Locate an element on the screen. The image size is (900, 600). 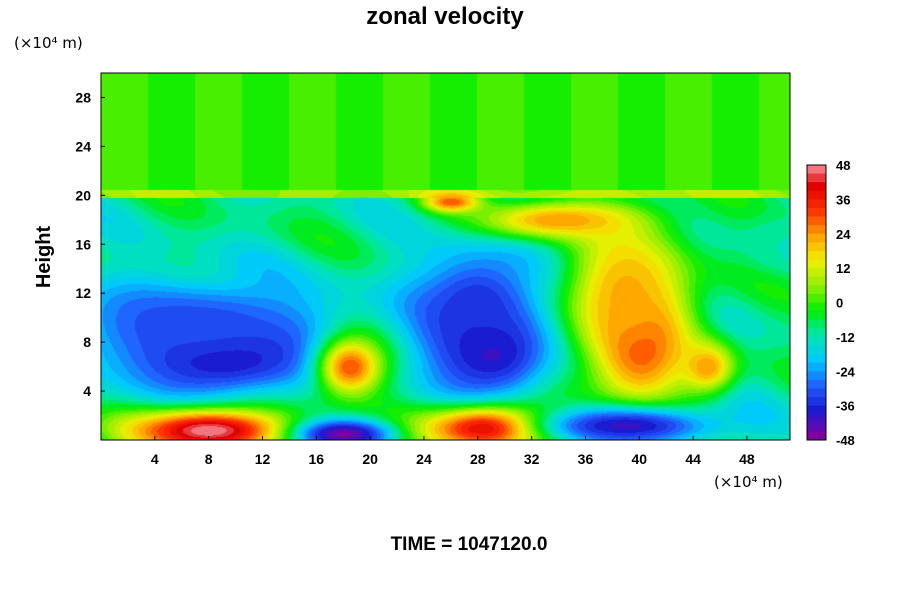
y-tick-label: 12 is located at coordinates (83, 293).